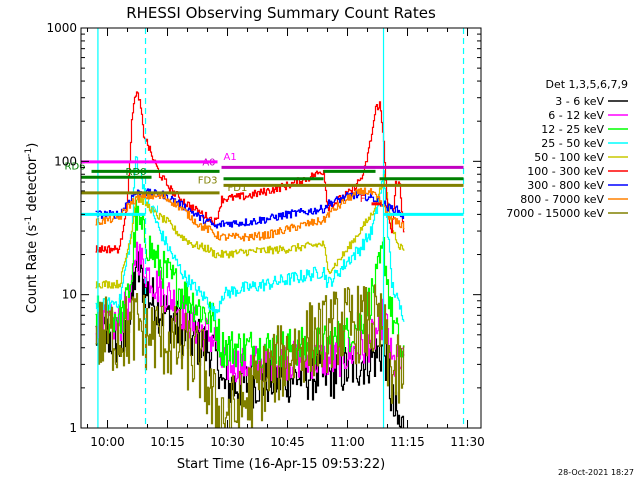 The height and width of the screenshot is (480, 640). Describe the element at coordinates (107, 442) in the screenshot. I see `x-tick-label: 10:00` at that location.